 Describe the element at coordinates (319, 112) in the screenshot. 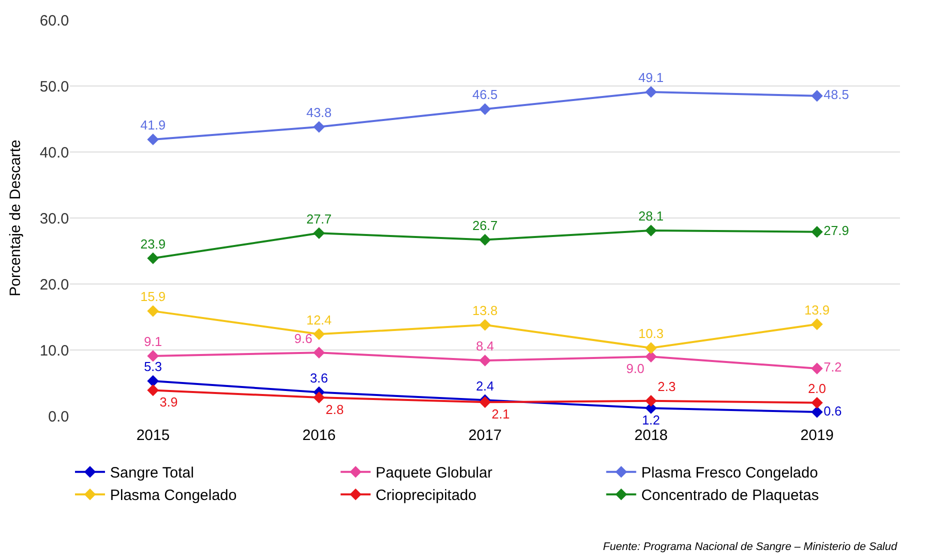

I see `data-label: 43.8` at that location.